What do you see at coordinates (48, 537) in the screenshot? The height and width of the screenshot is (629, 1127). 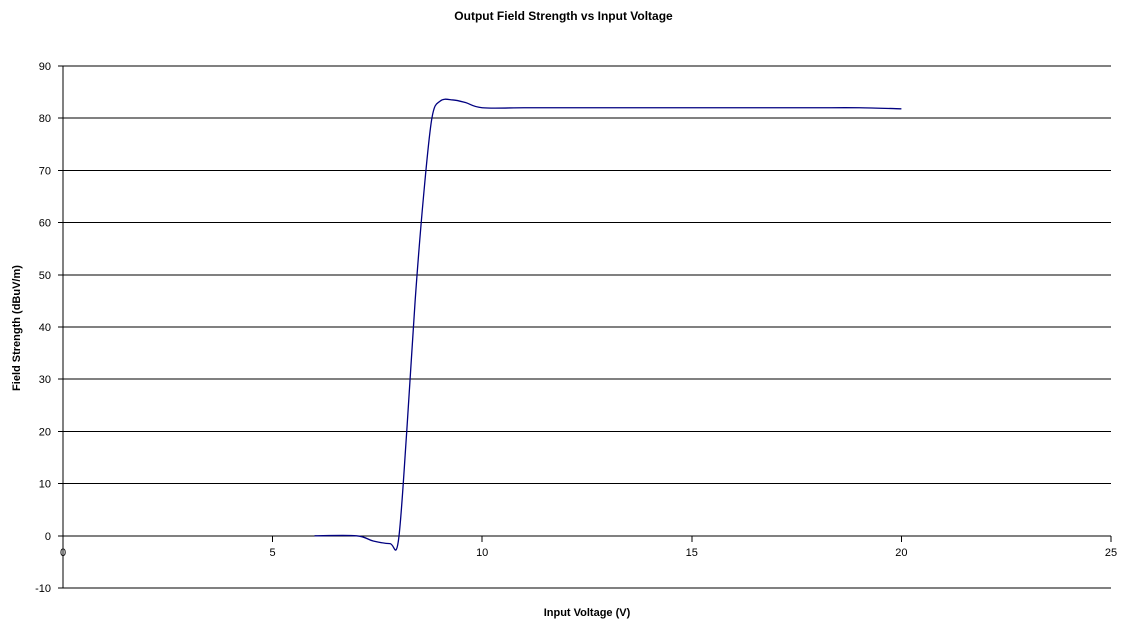 I see `y-tick-label: 0` at bounding box center [48, 537].